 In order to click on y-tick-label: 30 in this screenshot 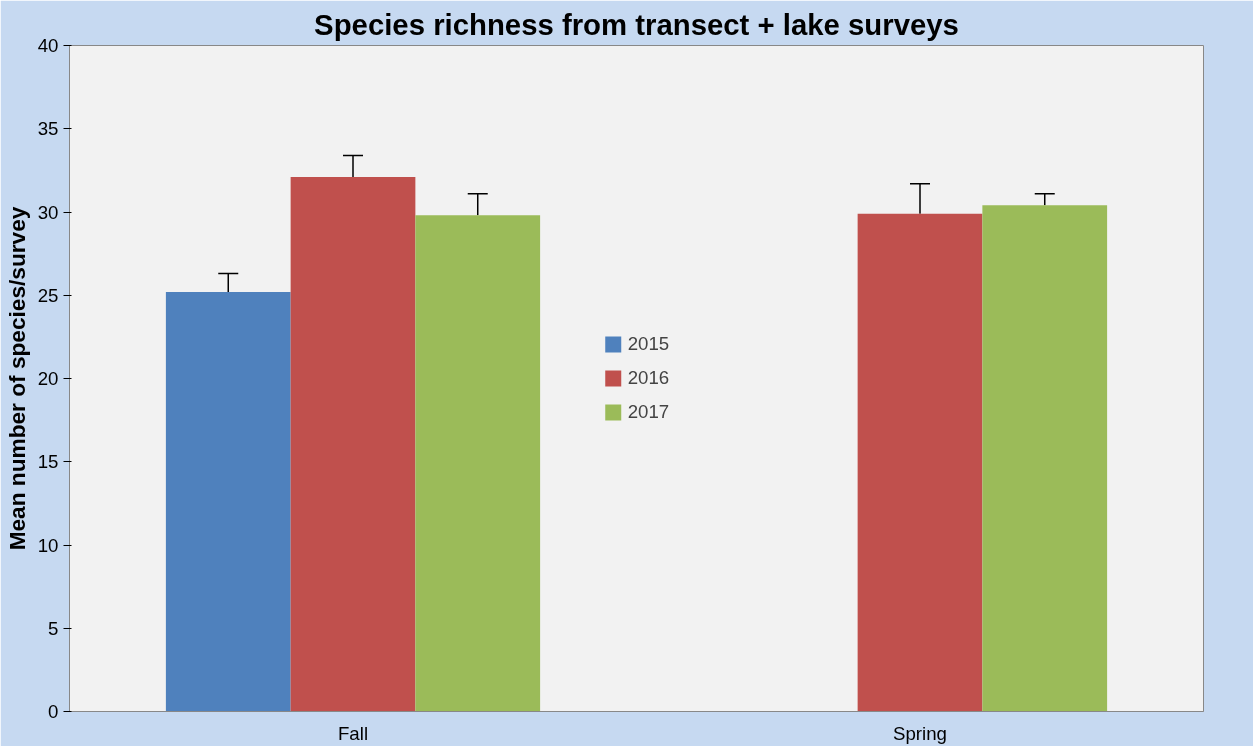, I will do `click(48, 212)`.